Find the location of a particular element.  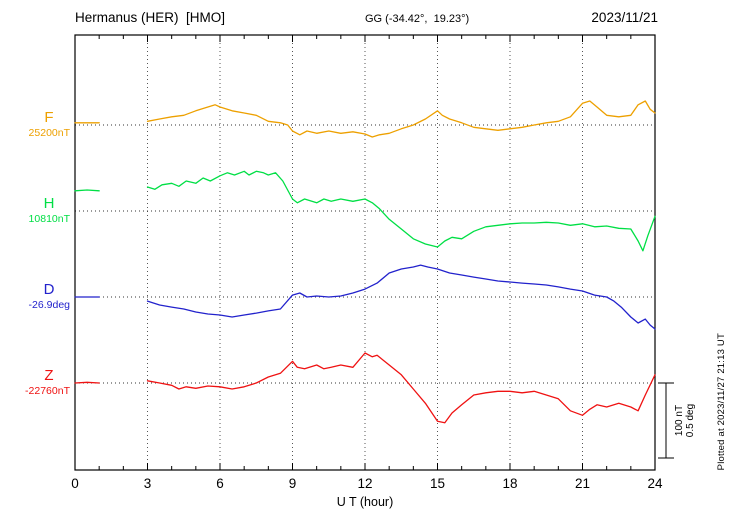

trace-D is located at coordinates (401, 297).